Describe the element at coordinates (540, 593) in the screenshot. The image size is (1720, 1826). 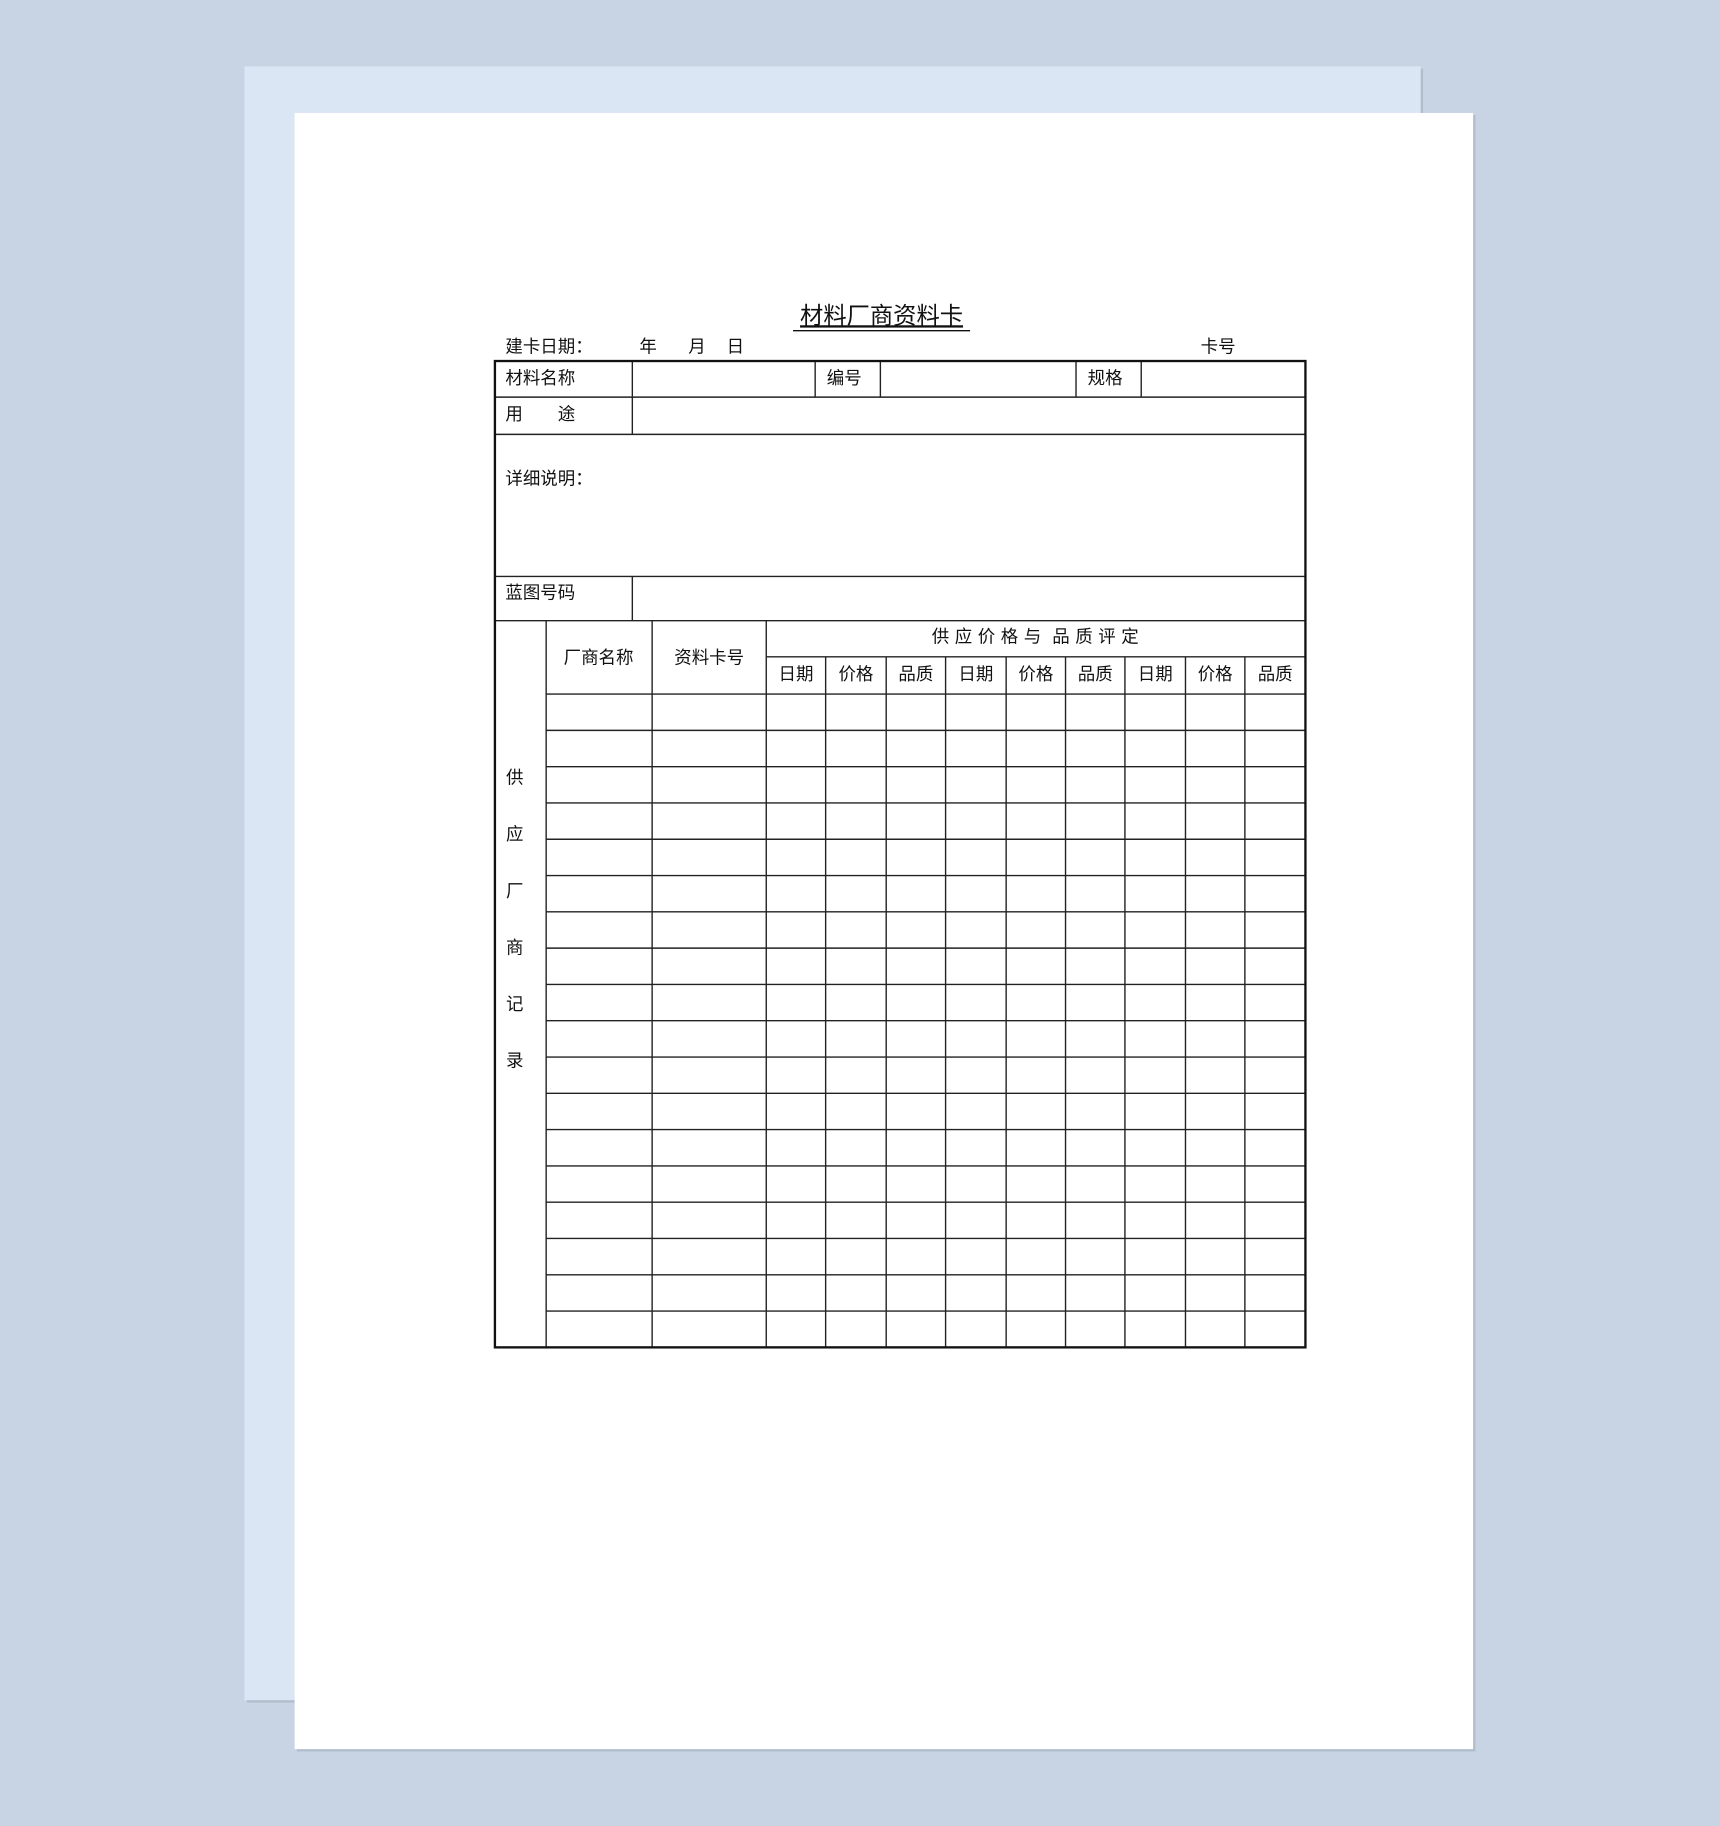
I see `cell-label: 蓝图号码` at that location.